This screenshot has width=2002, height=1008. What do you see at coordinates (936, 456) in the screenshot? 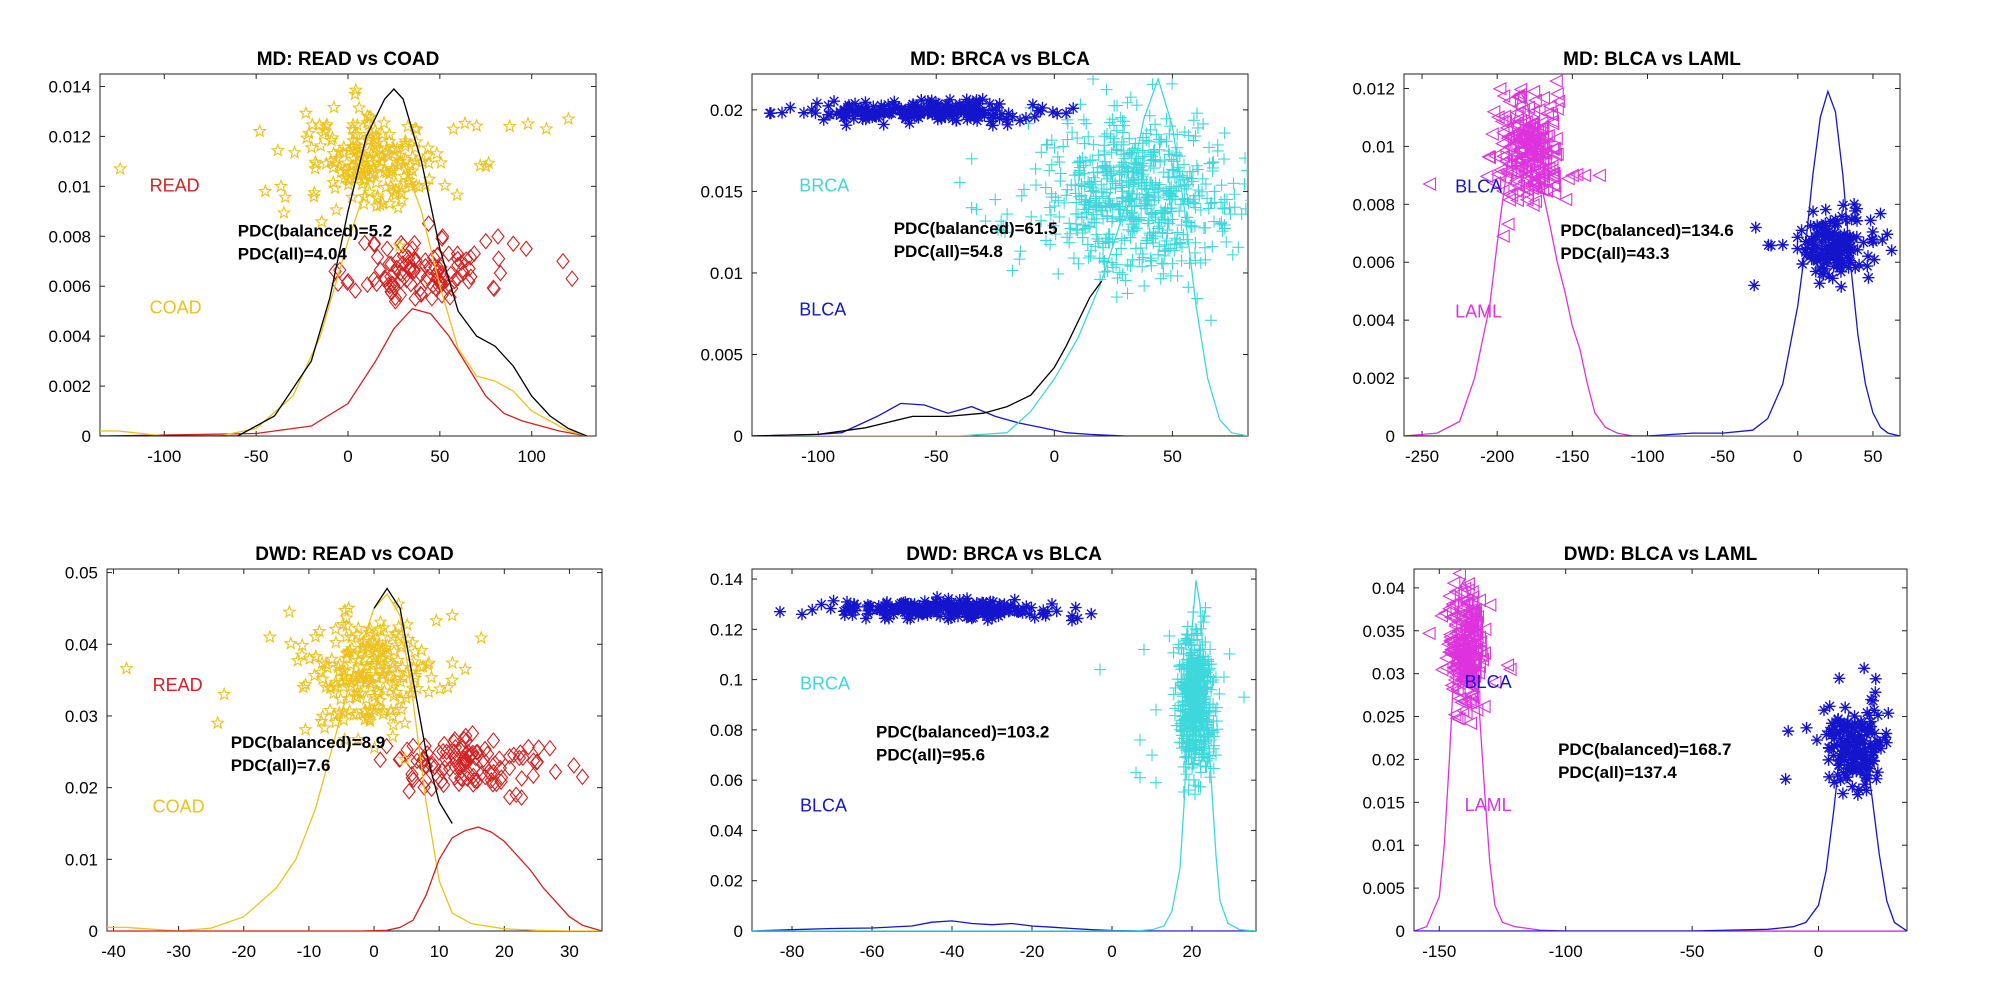
I see `x-tick-label: -50` at bounding box center [936, 456].